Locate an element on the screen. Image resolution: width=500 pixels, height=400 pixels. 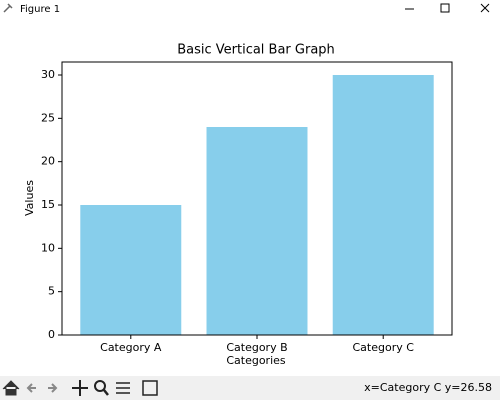
x-tick-label: Category B is located at coordinates (256, 347).